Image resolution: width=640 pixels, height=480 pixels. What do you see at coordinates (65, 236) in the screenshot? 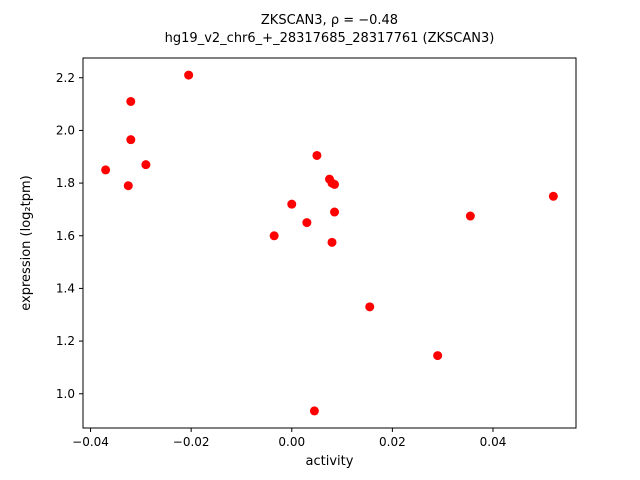
I see `y-axis-tick-label: 1.6` at bounding box center [65, 236].